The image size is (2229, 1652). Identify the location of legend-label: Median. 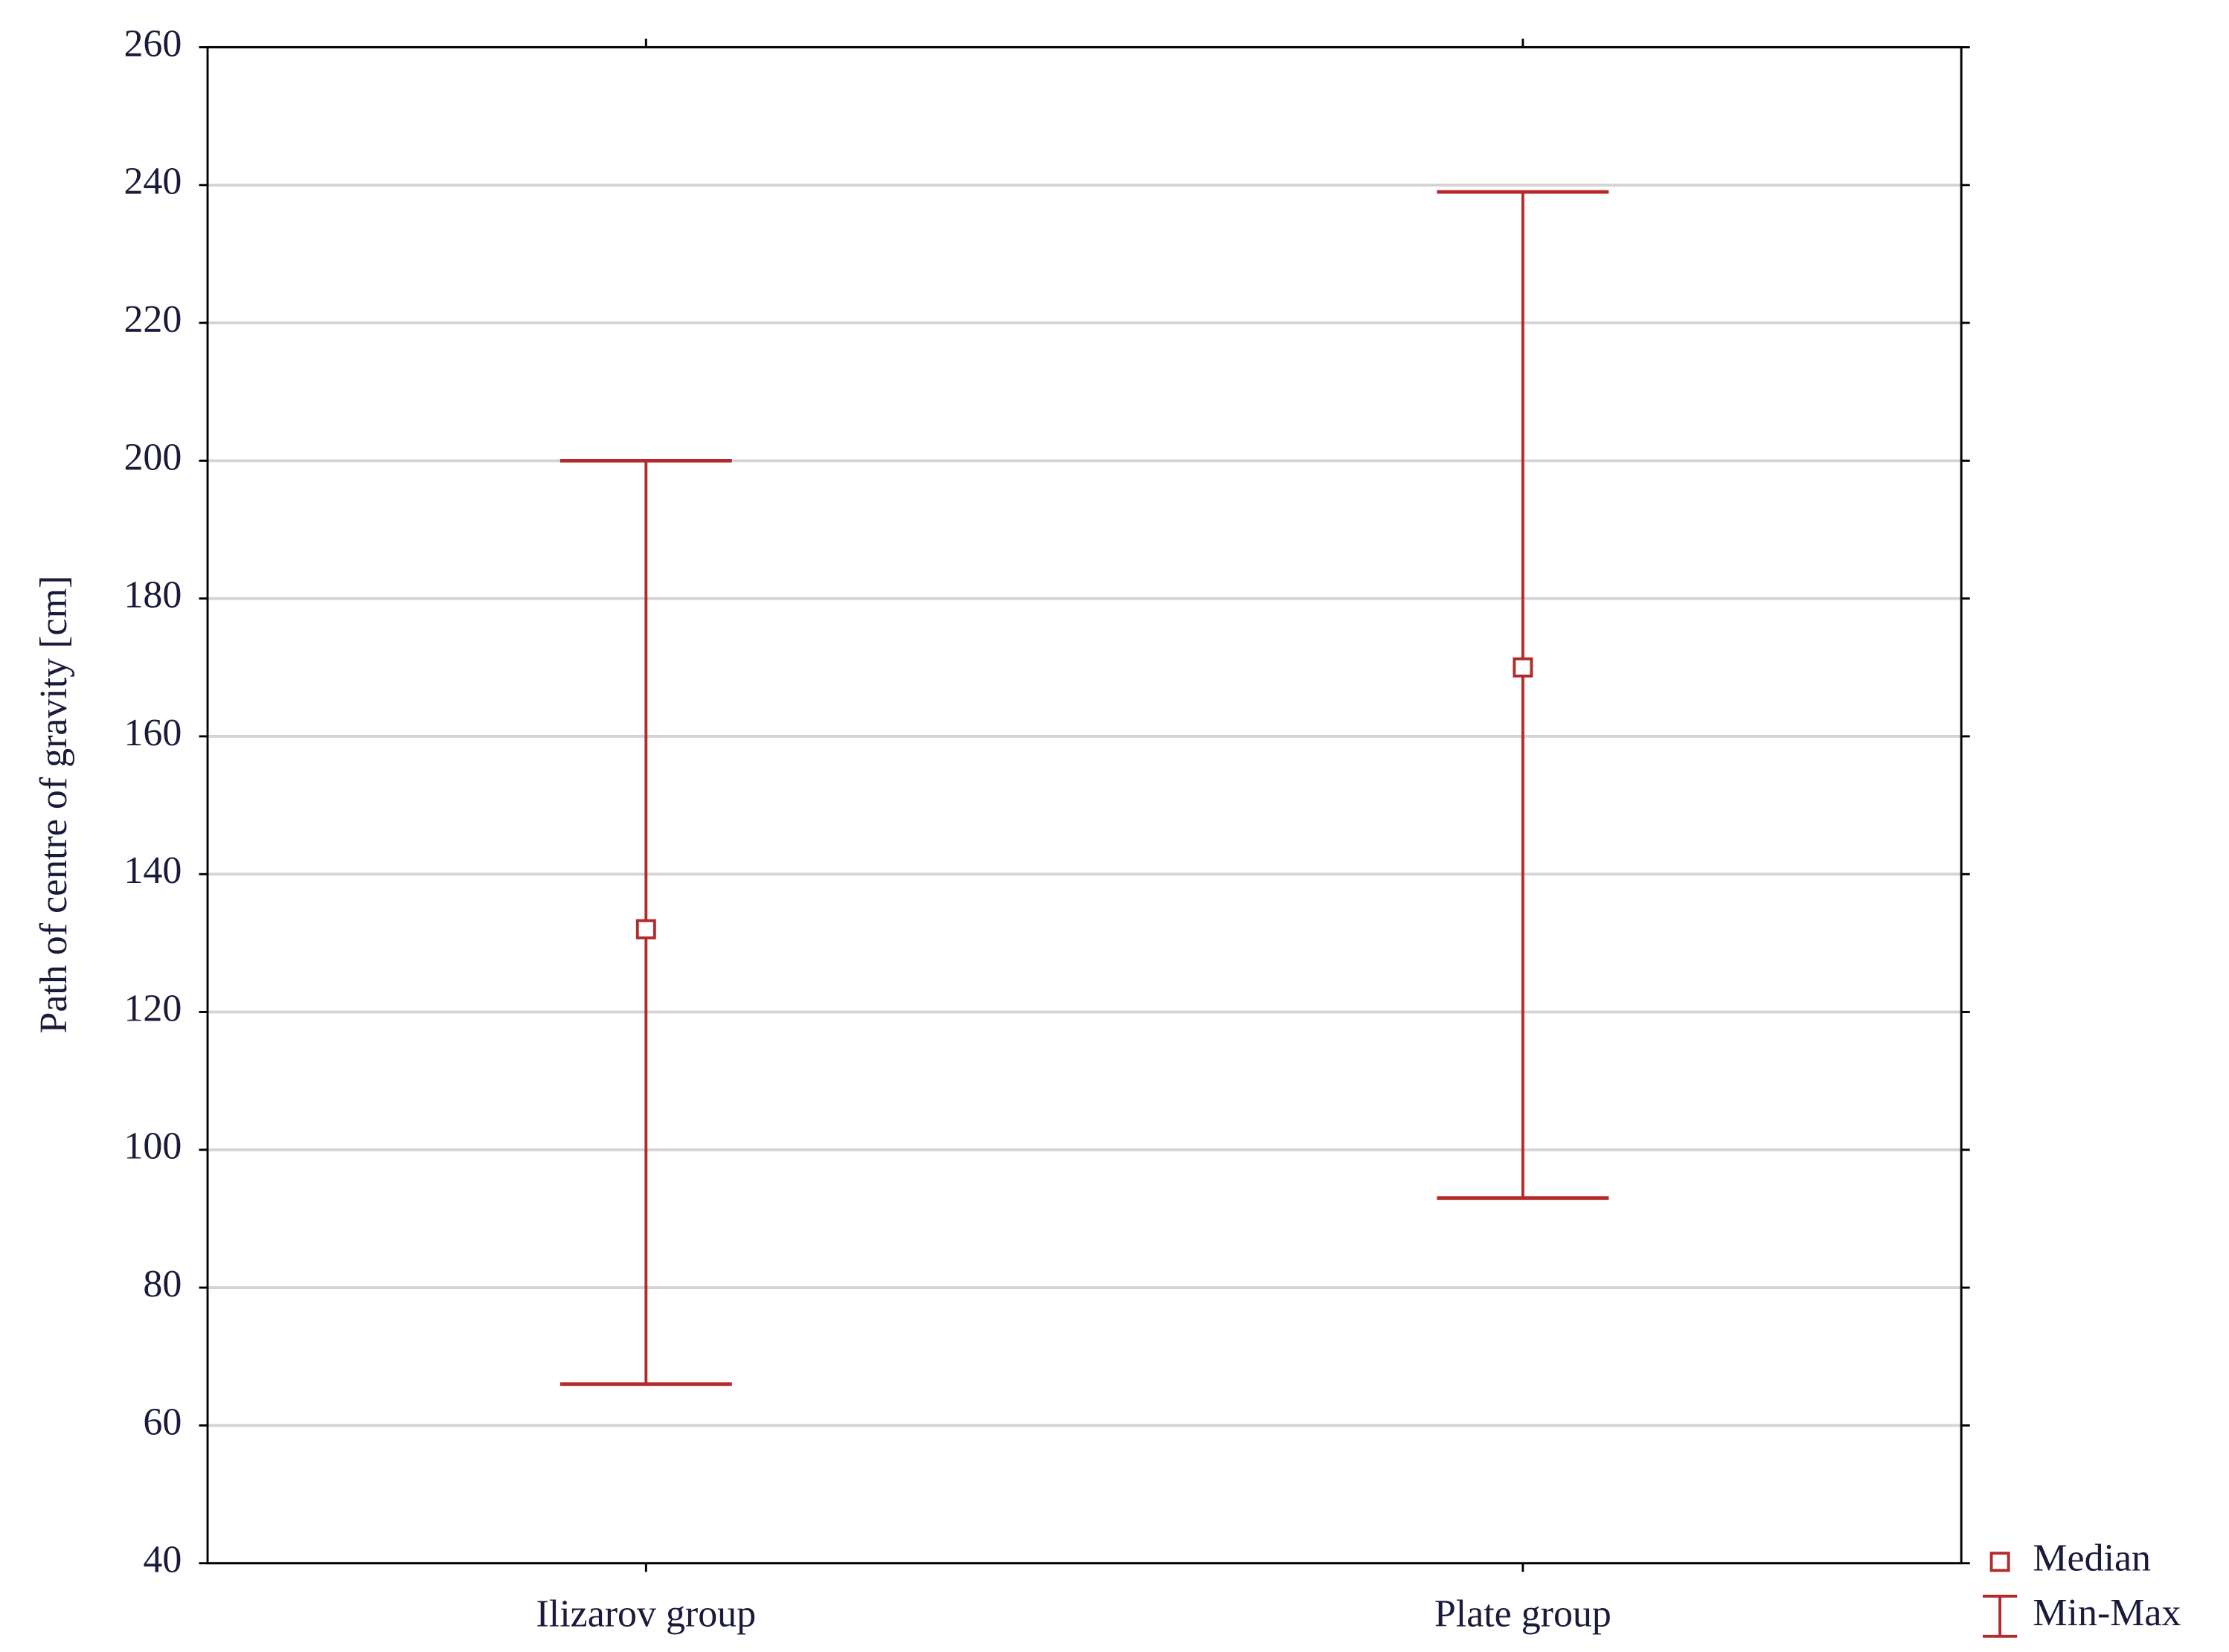
(2092, 1558).